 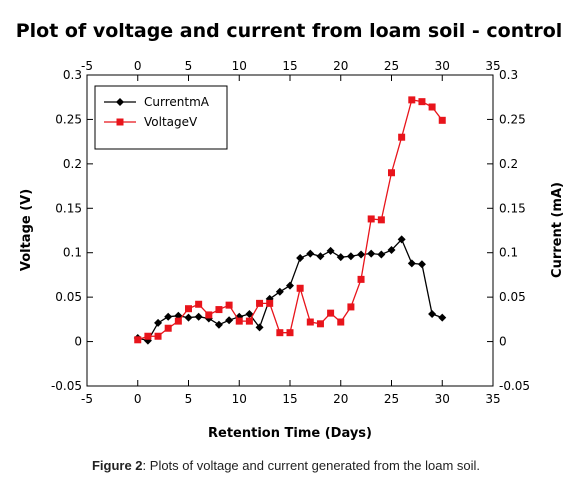 What do you see at coordinates (512, 119) in the screenshot?
I see `y-tick-label-right: 0.25` at bounding box center [512, 119].